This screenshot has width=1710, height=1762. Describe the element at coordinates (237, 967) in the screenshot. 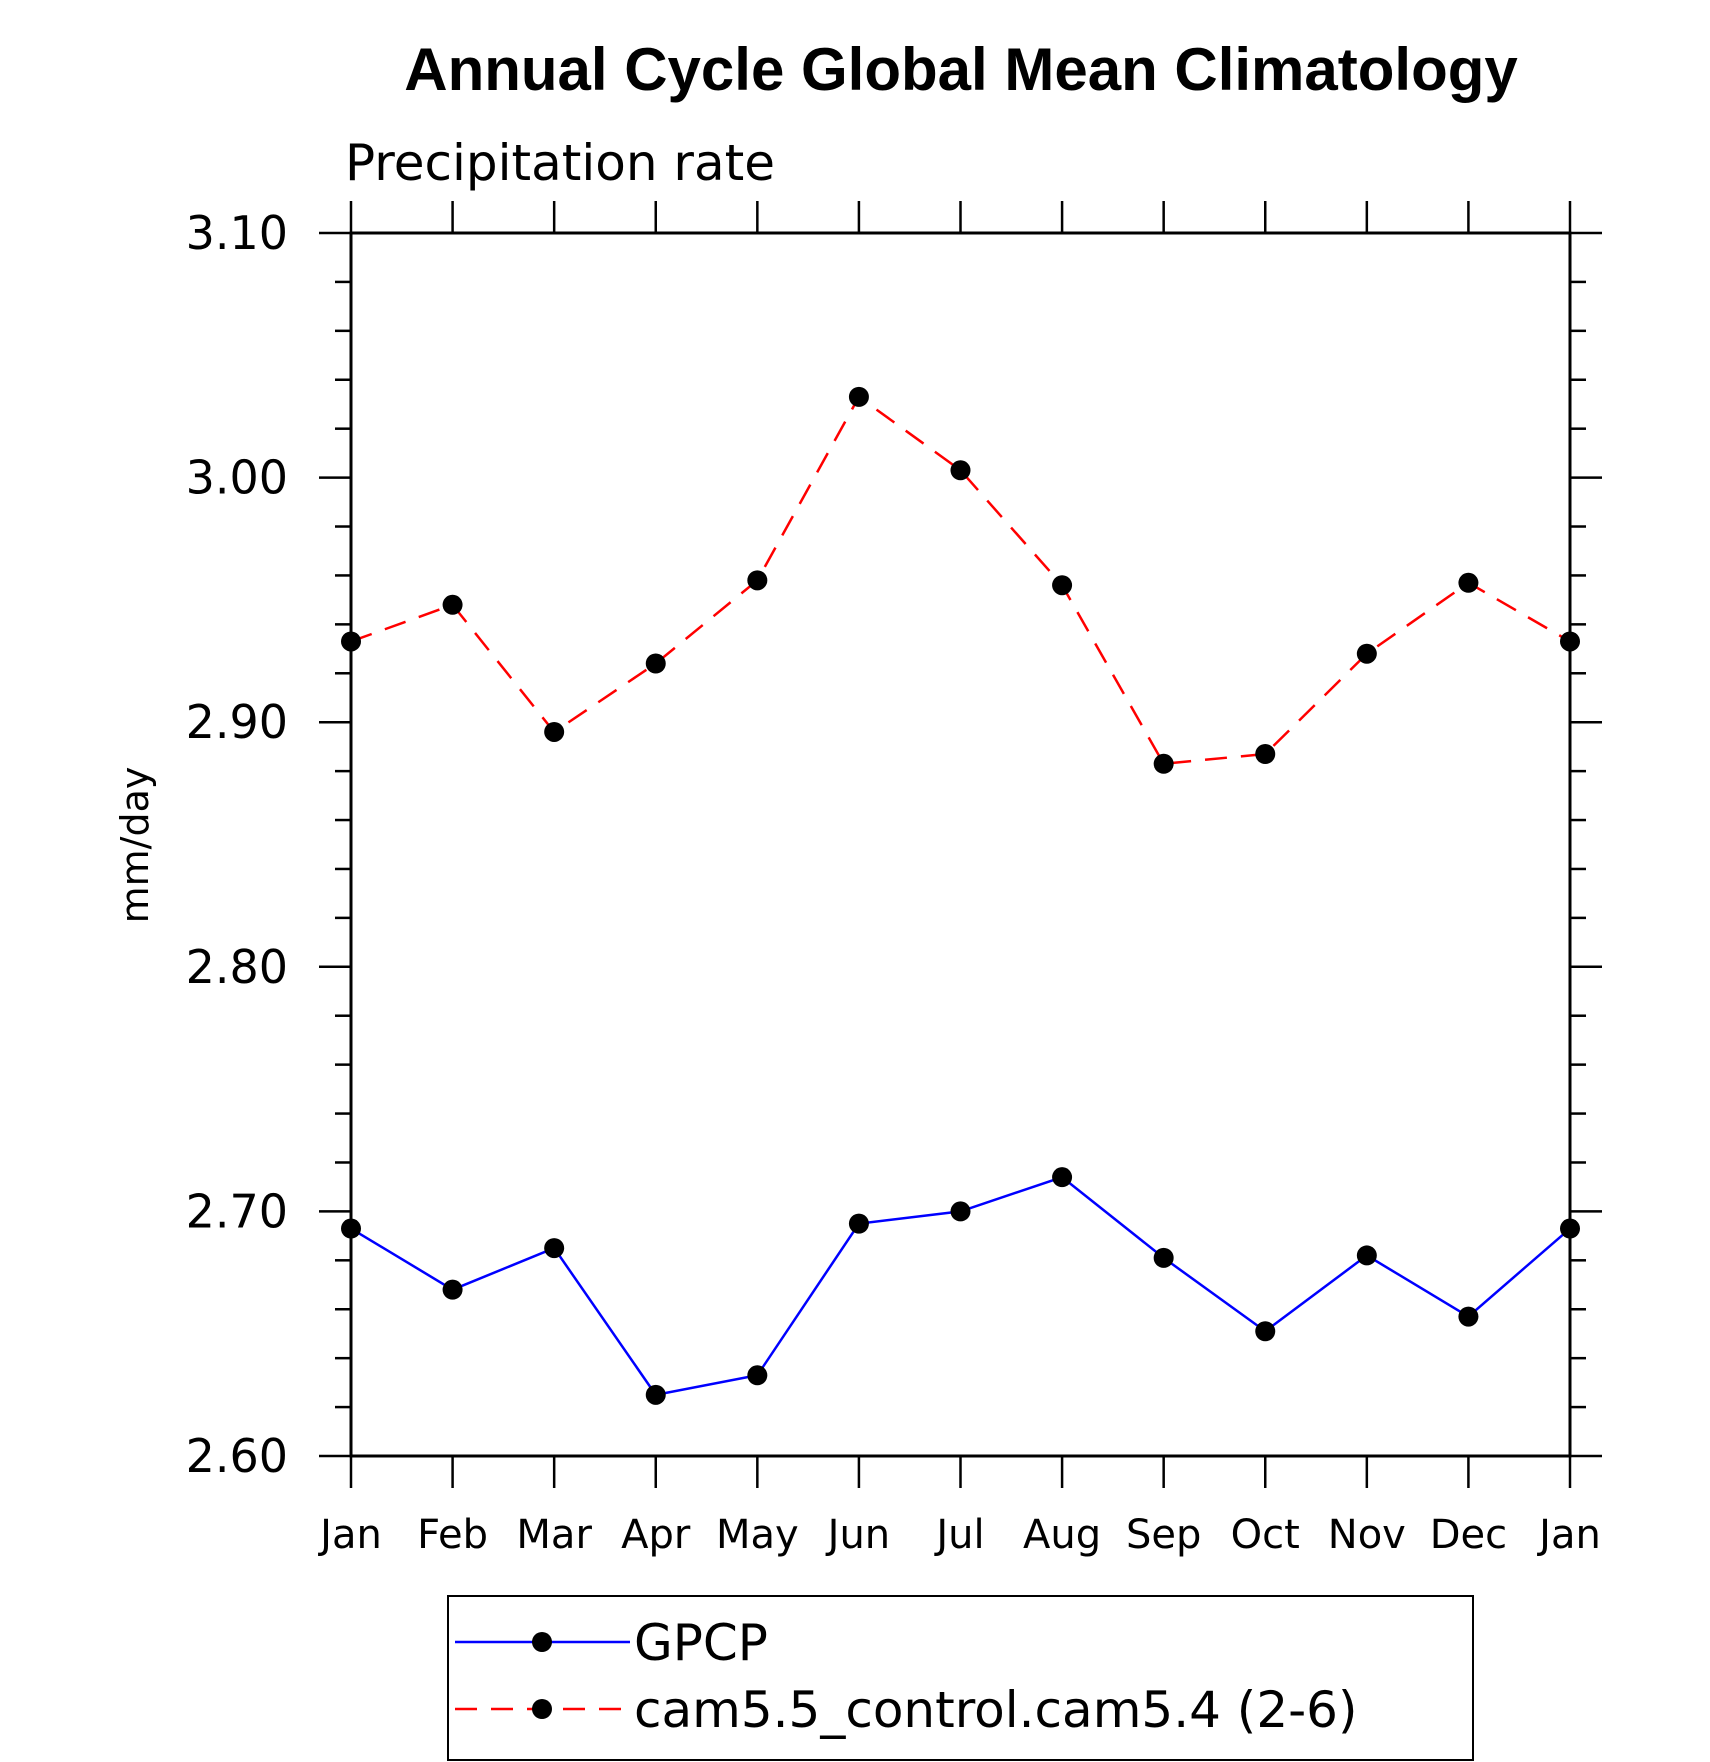

I see `y-tick-label: 2.80` at that location.